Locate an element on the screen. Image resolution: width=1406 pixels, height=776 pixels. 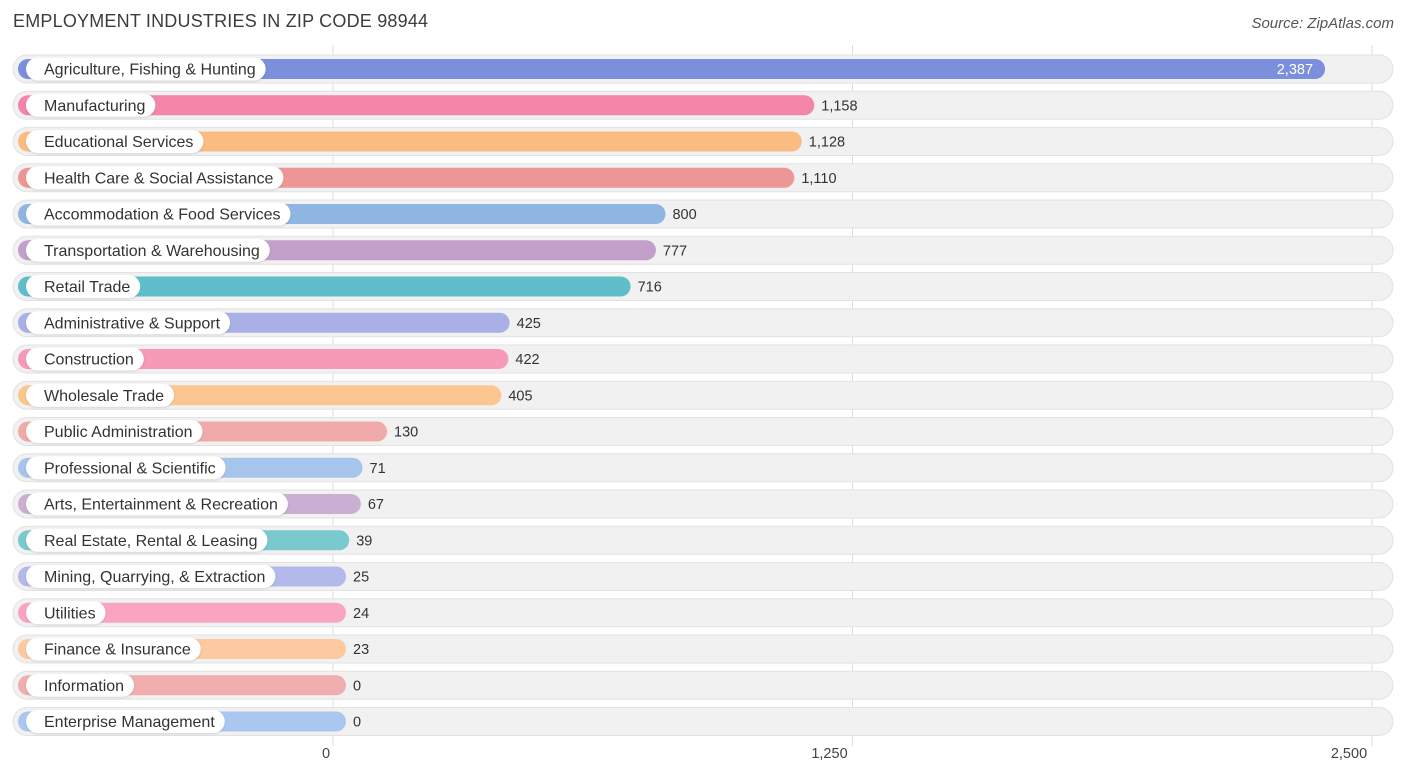
bar-row: Utilities 24 is located at coordinates (703, 613).